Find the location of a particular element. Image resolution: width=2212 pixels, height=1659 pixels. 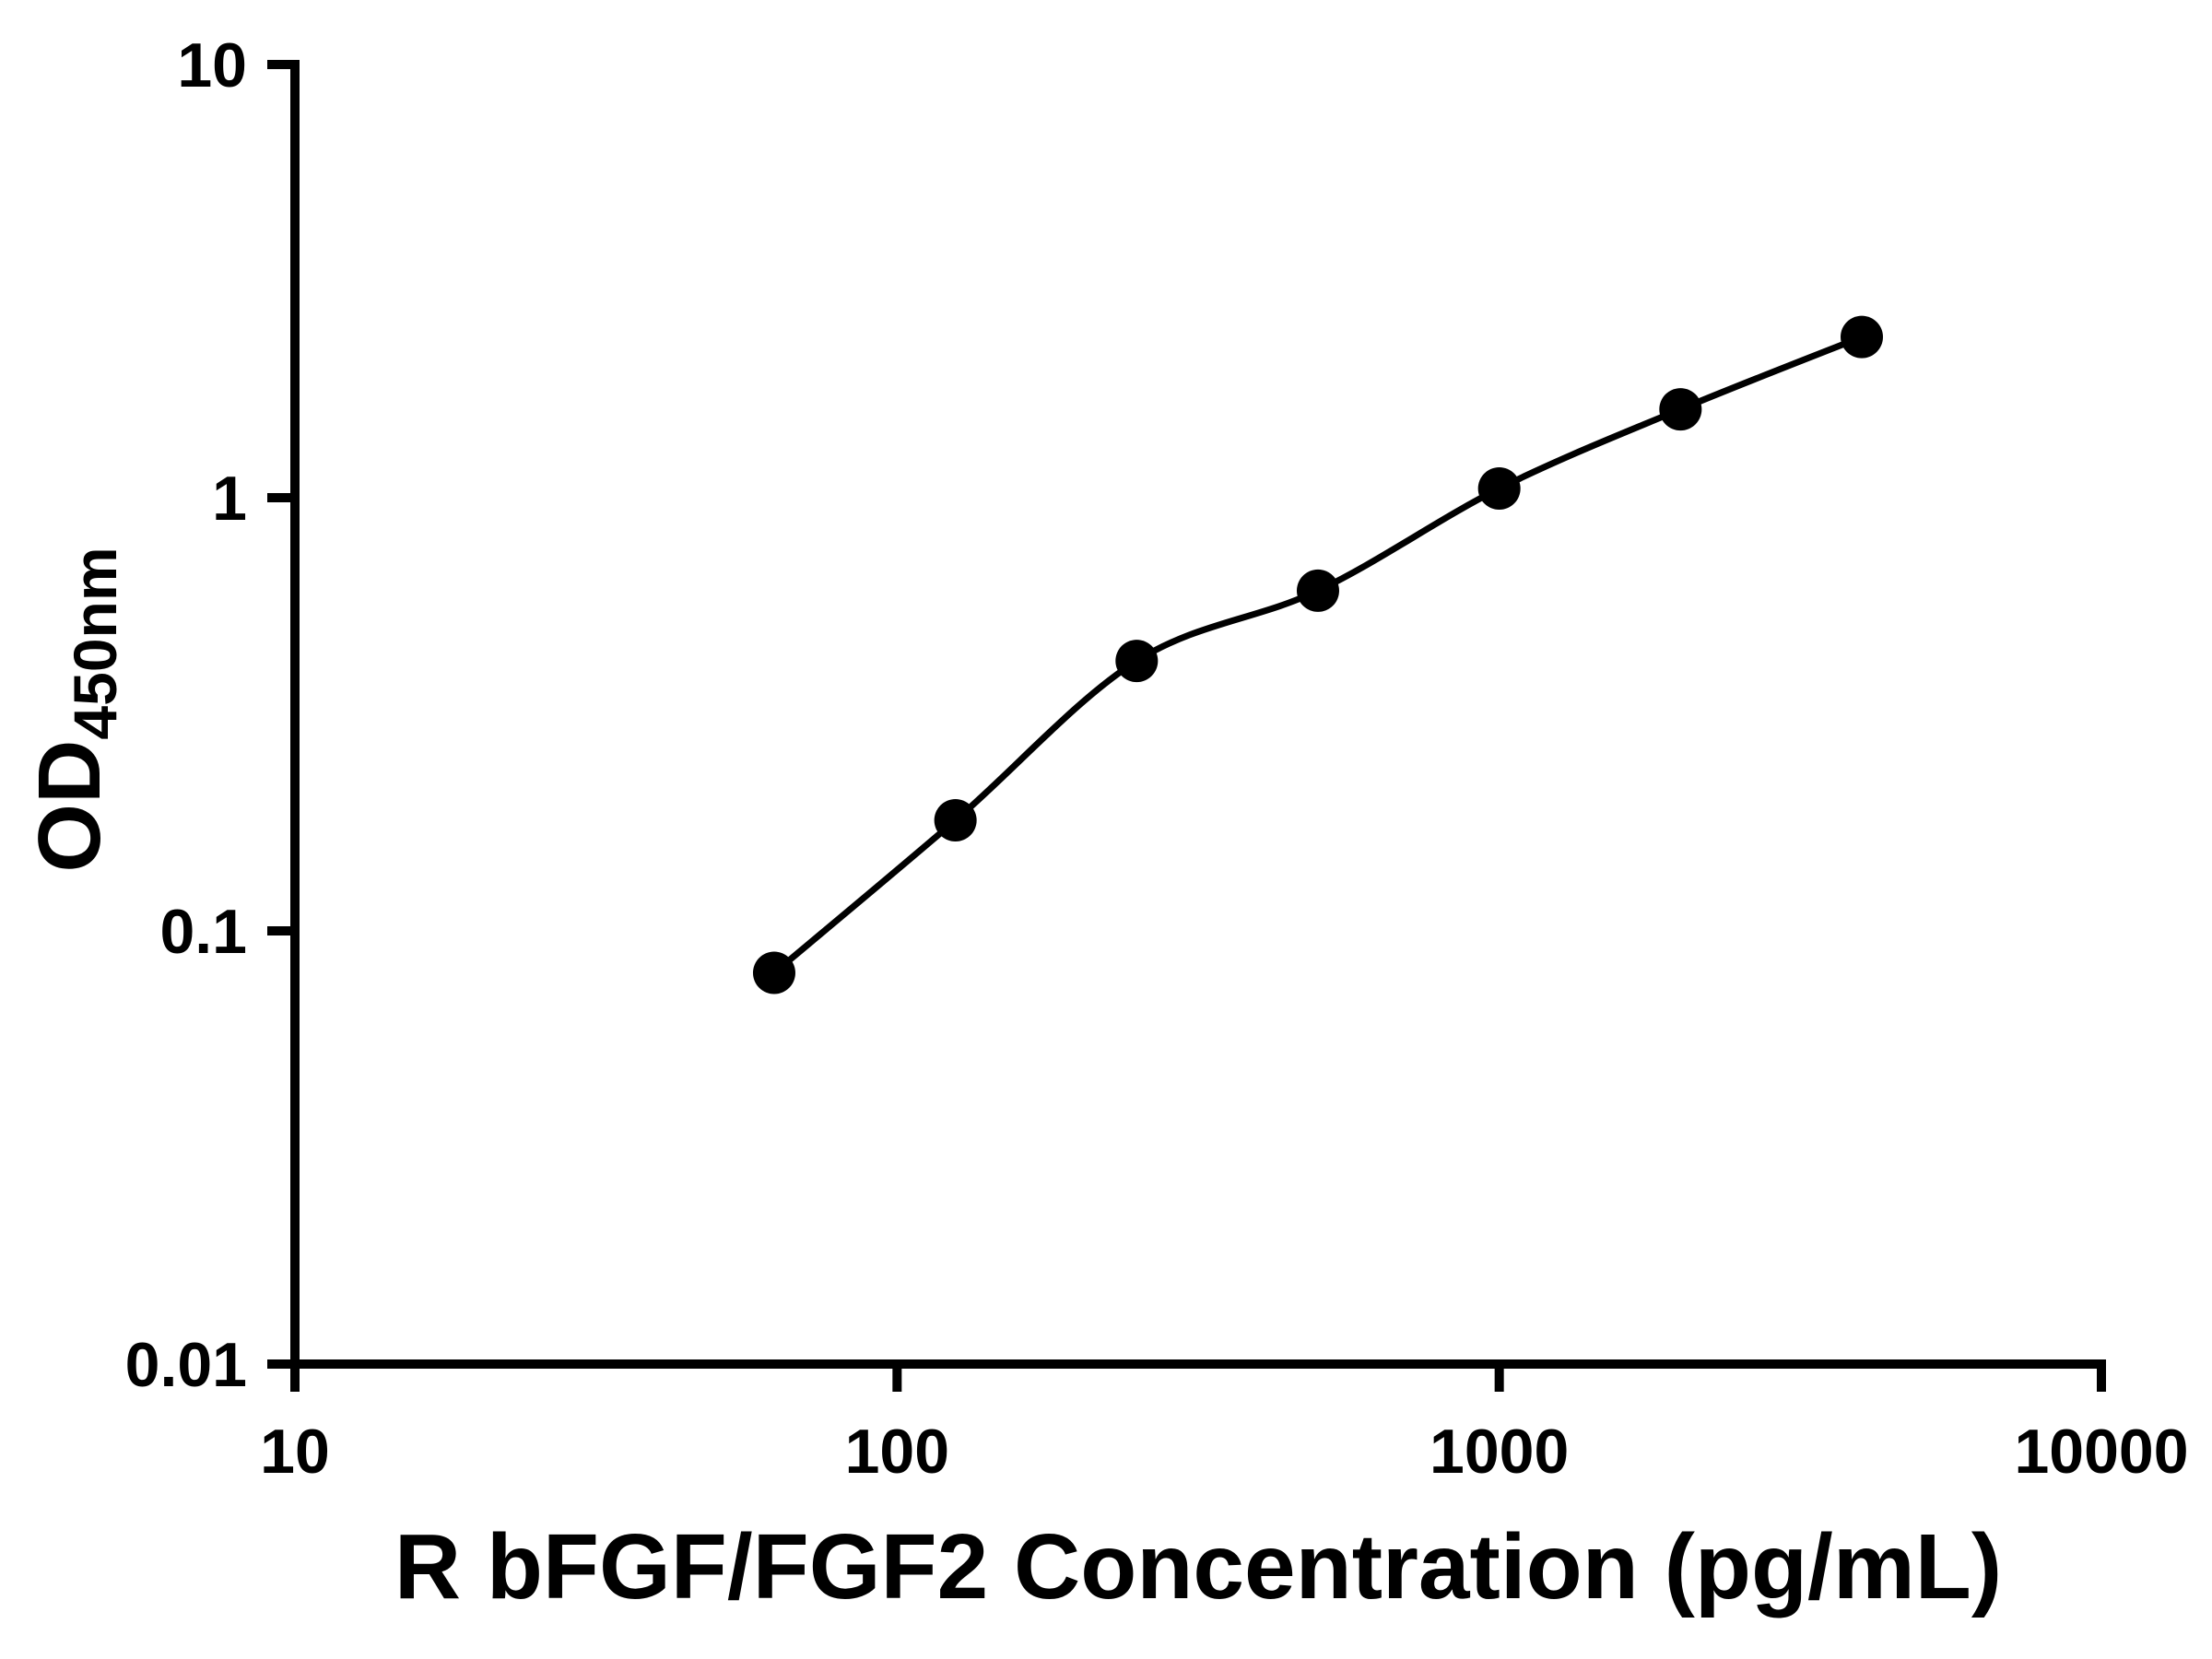

x-tick-label-10000: 10000 is located at coordinates (2101, 1452).